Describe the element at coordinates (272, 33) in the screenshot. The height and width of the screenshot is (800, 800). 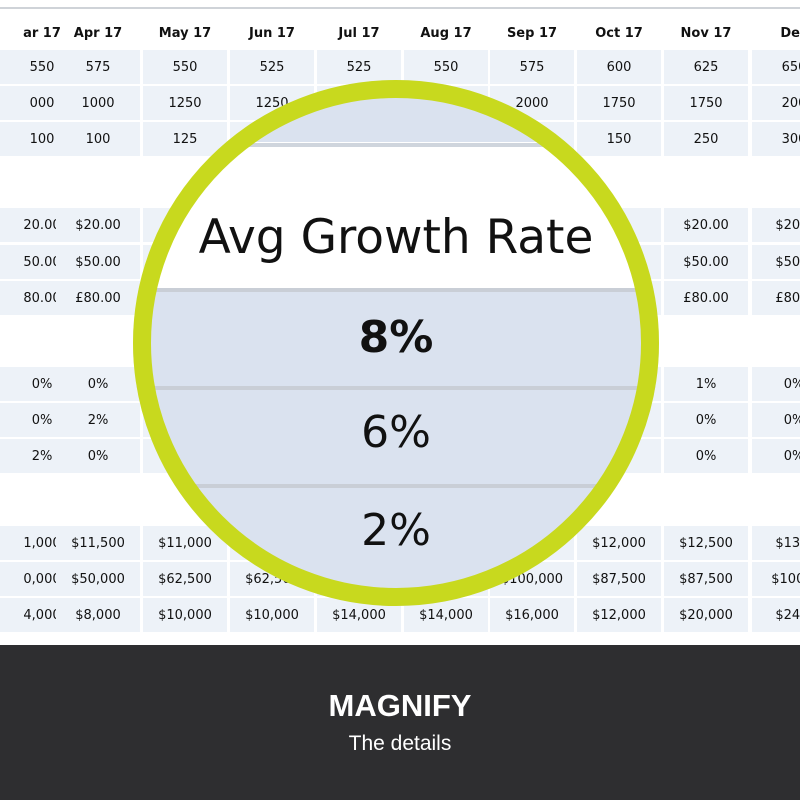
I see `column-header: Jun 17` at that location.